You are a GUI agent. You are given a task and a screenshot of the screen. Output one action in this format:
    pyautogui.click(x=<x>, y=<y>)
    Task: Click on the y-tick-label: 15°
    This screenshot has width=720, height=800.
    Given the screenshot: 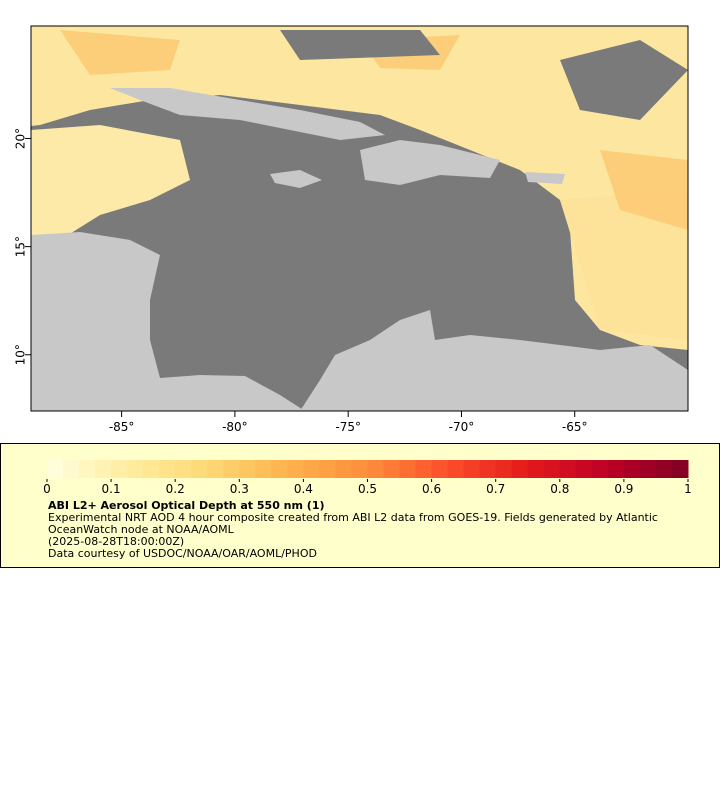 What is the action you would take?
    pyautogui.click(x=21, y=246)
    